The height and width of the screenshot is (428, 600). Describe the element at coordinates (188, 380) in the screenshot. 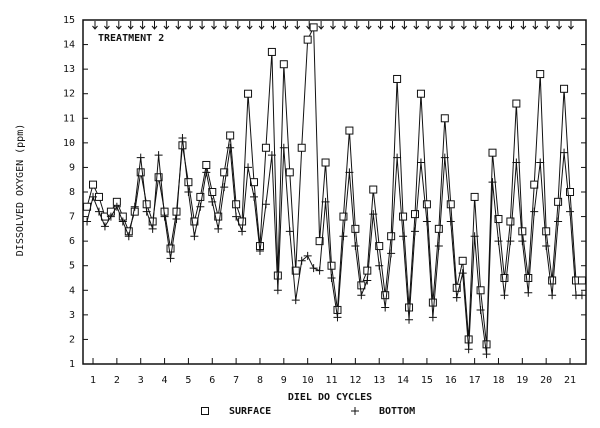

I see `x-tick-label: 5` at that location.